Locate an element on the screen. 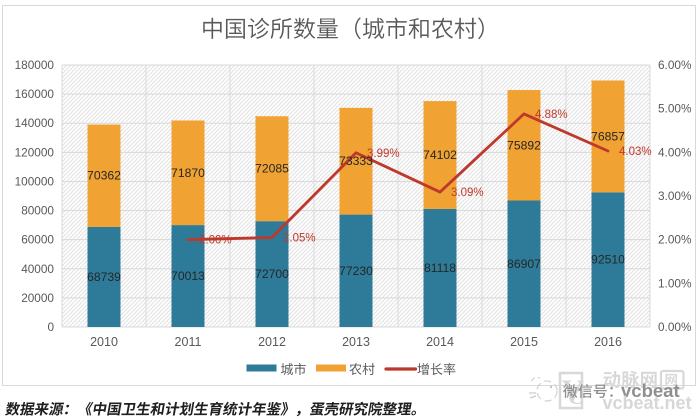  svg-text: 70013 is located at coordinates (188, 276).